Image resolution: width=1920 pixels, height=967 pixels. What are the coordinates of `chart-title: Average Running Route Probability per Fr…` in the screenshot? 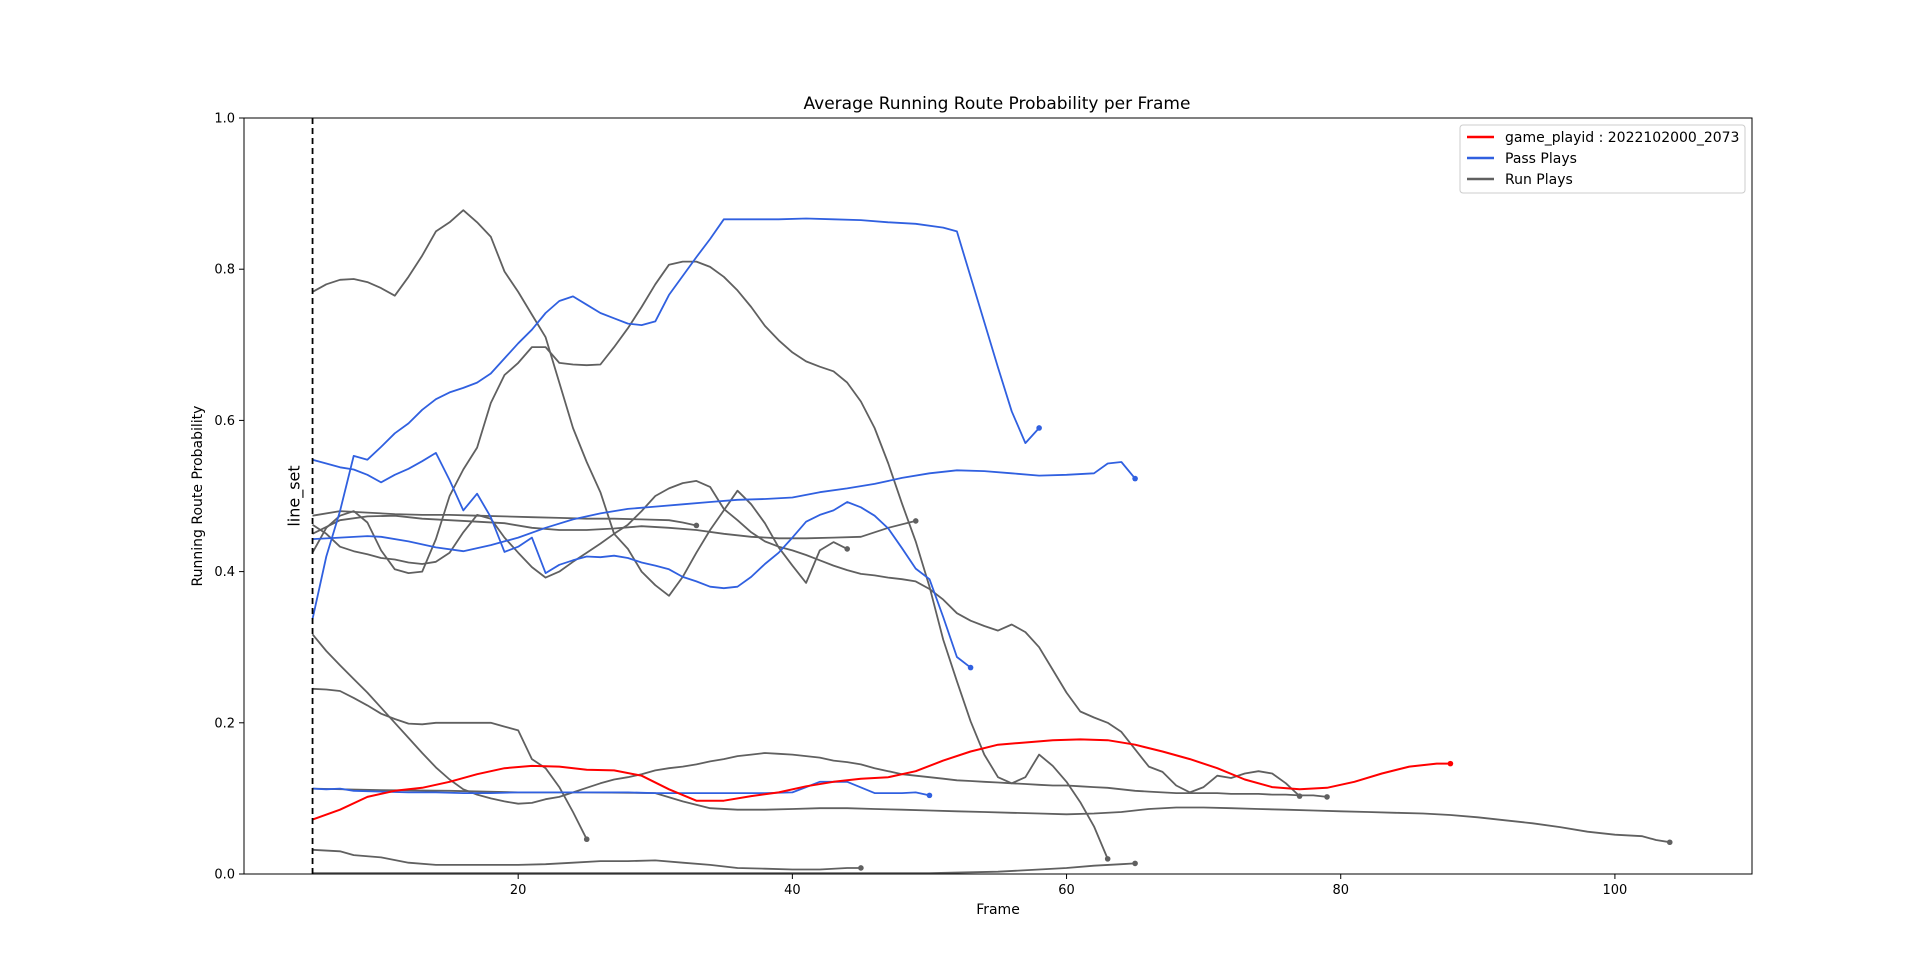 It's located at (997, 104).